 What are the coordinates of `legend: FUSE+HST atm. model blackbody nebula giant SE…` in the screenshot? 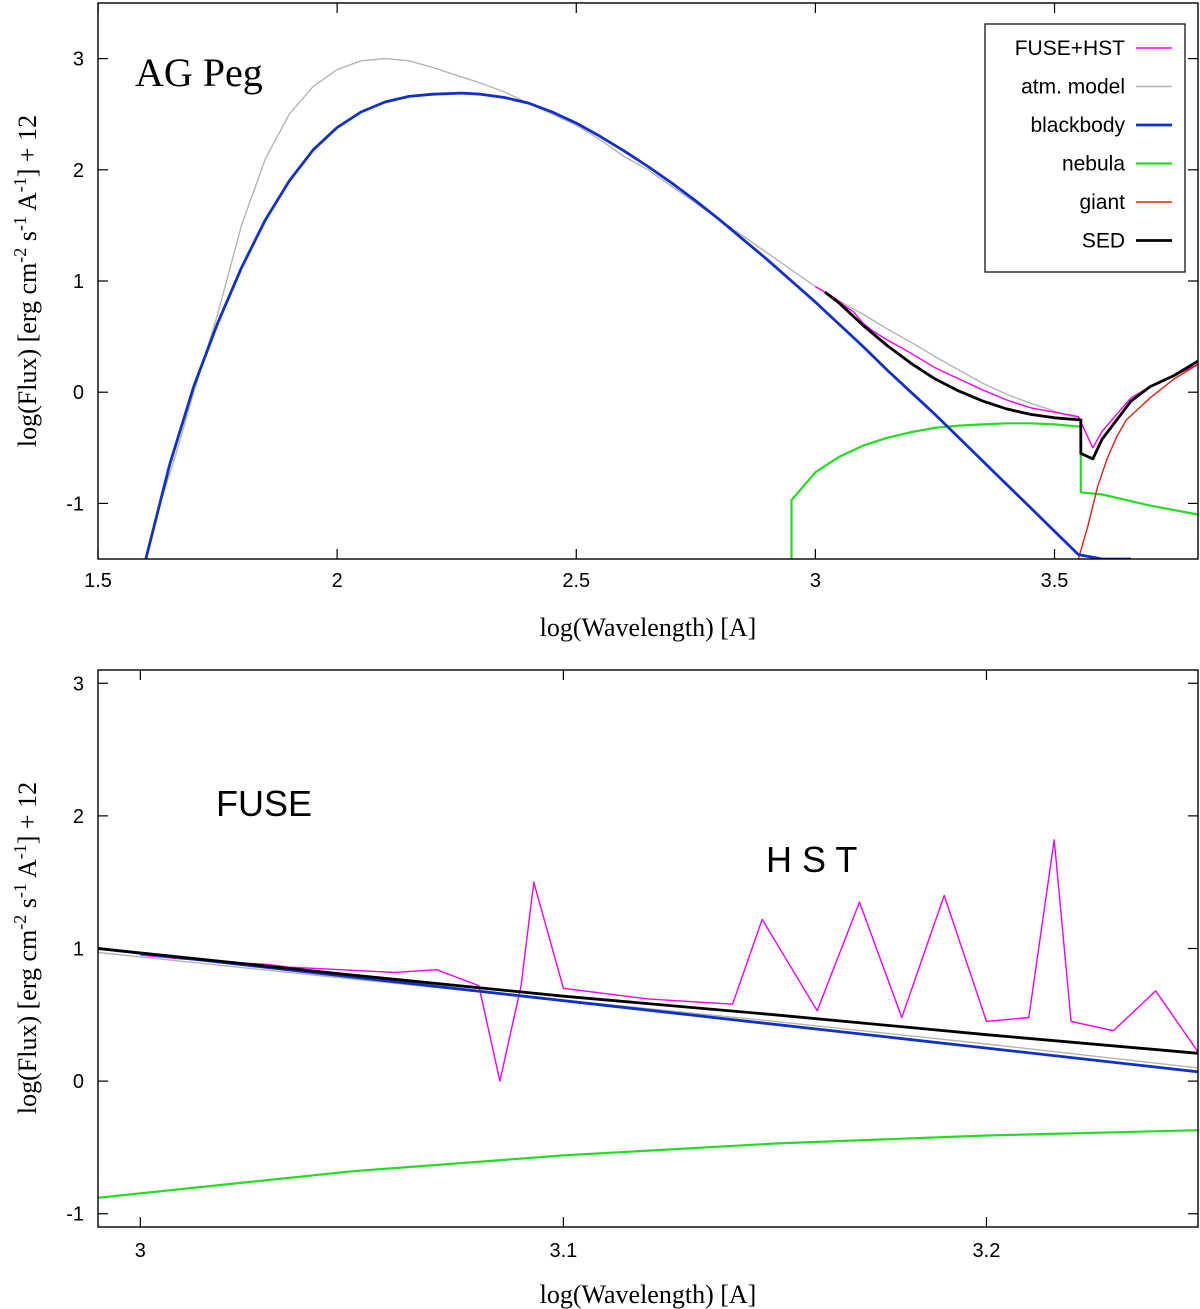 It's located at (1085, 148).